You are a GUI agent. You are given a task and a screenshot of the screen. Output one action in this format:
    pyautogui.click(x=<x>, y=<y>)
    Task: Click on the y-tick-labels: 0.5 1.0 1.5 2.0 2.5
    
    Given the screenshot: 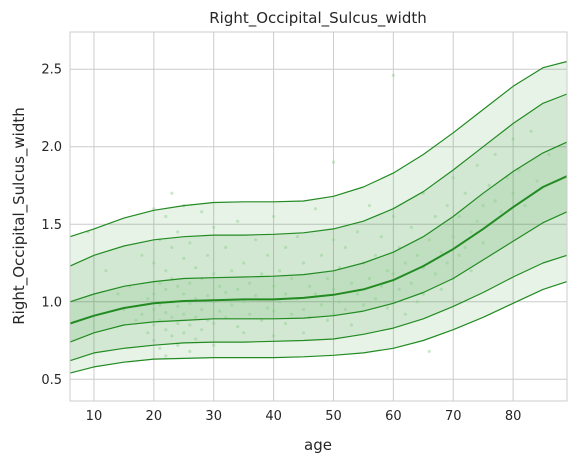 What is the action you would take?
    pyautogui.click(x=51, y=225)
    